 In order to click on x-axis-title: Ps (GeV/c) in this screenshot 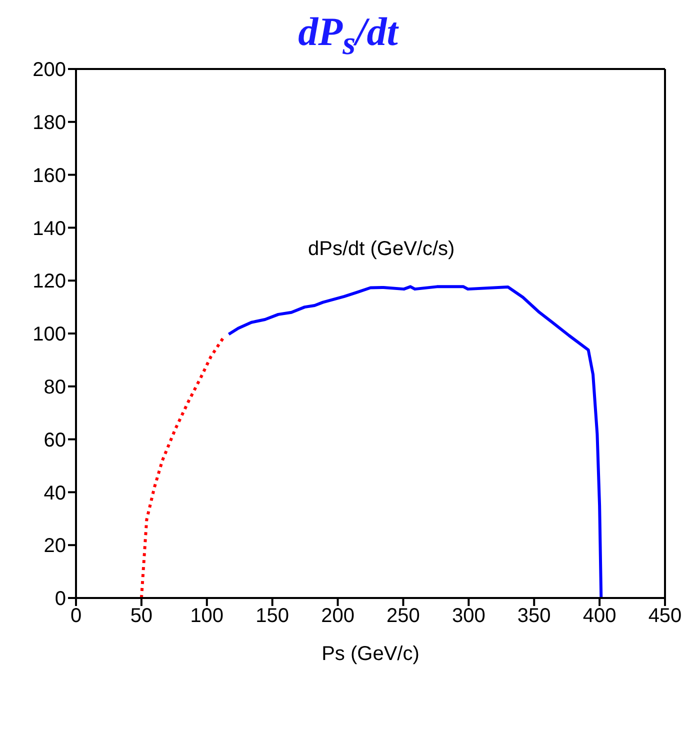, I will do `click(371, 654)`.